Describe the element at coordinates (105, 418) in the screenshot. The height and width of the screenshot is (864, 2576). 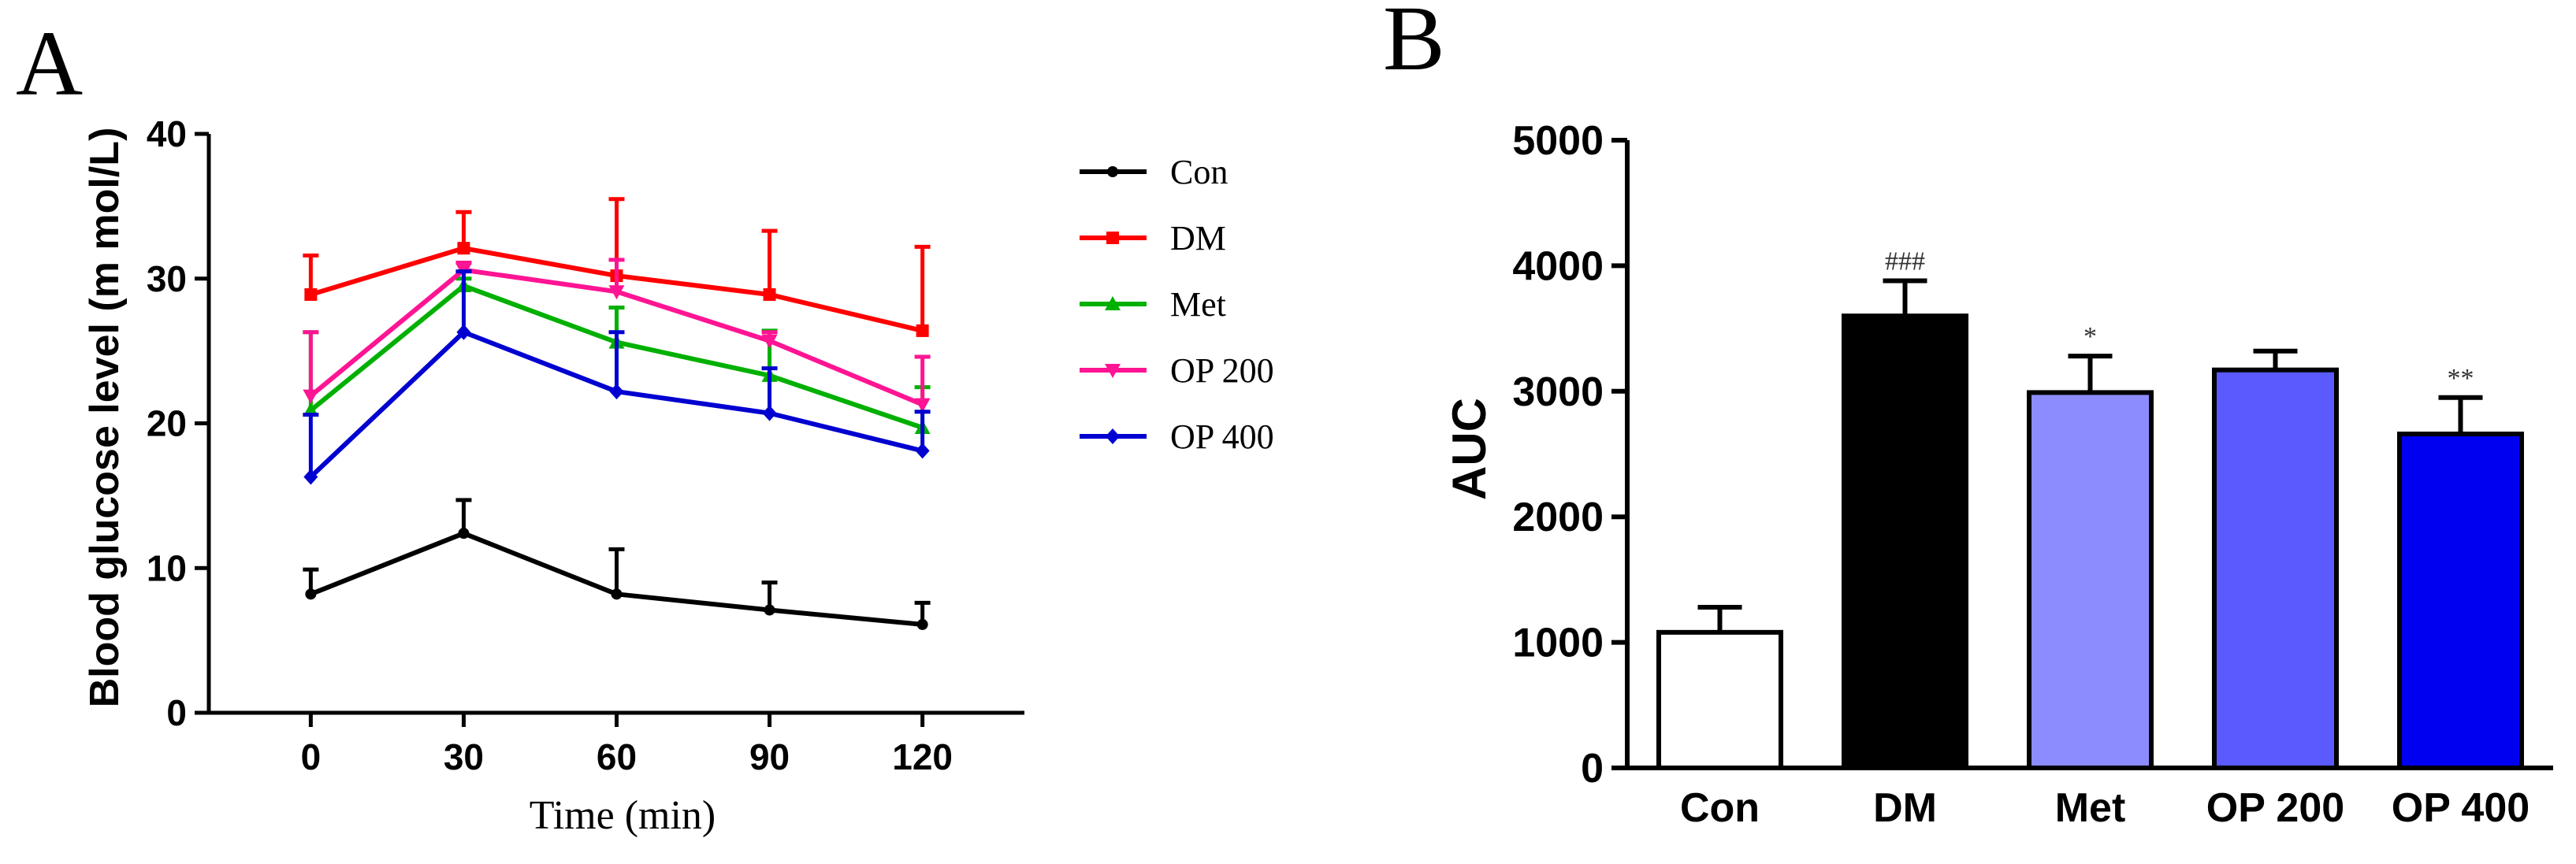
I see `panel-a-y-axis-title: Blood glucose level (m mol/L)` at that location.